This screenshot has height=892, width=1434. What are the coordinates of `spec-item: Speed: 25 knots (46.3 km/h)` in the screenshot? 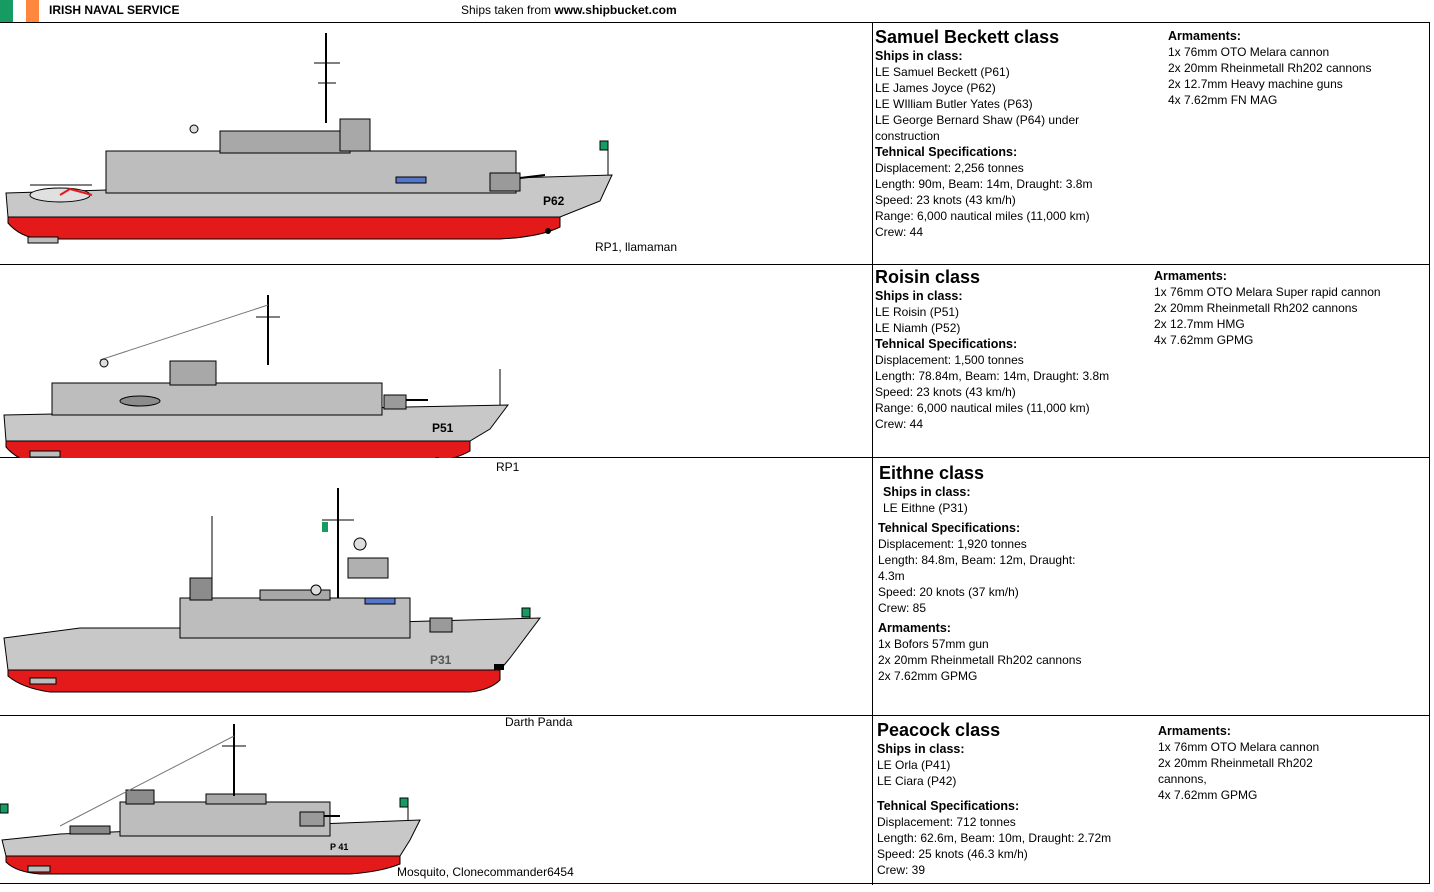 It's located at (952, 854).